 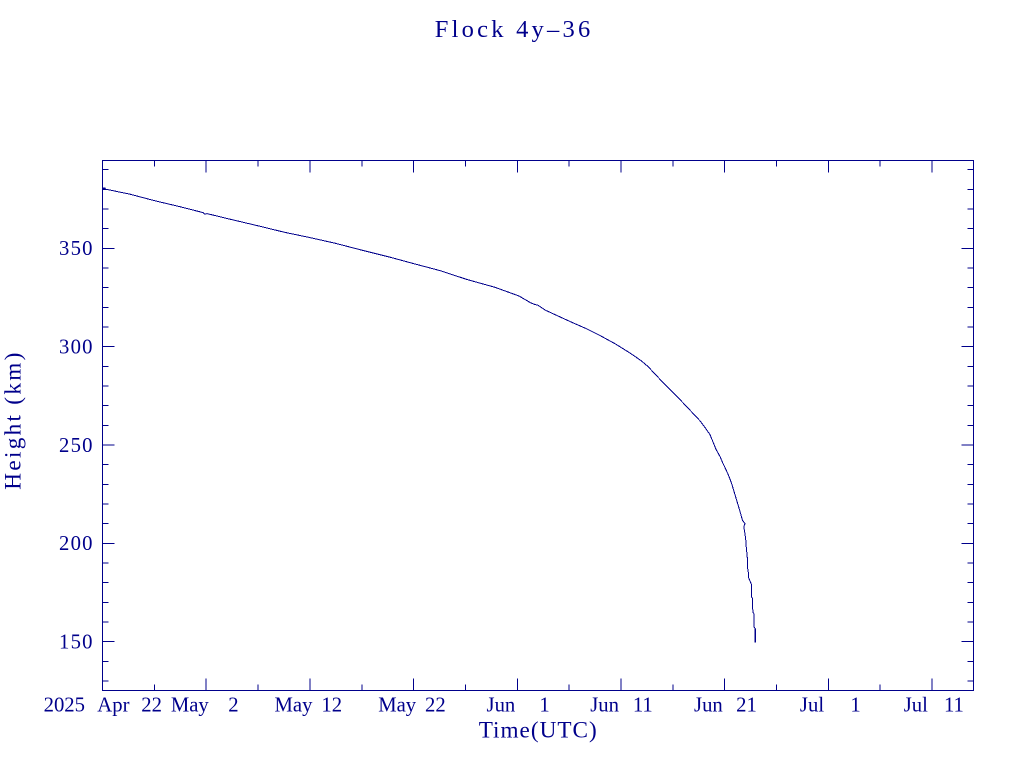 What do you see at coordinates (76, 446) in the screenshot?
I see `svg-text: 250` at bounding box center [76, 446].